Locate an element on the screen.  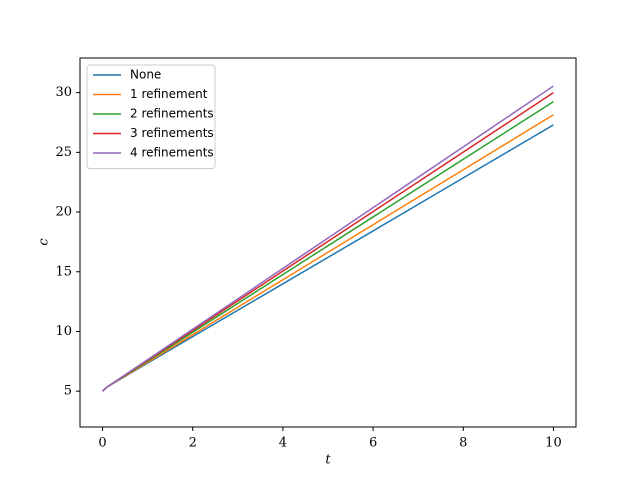
y-tick-label: 10 is located at coordinates (63, 331).